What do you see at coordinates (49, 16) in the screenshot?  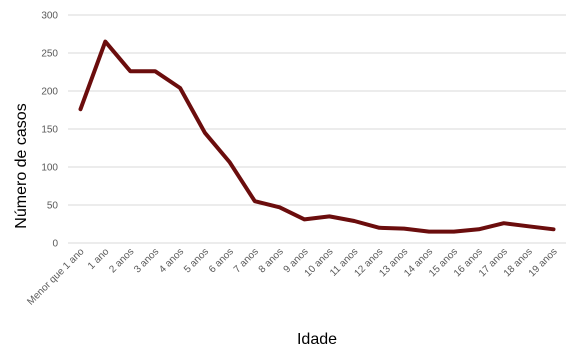 I see `y-tick-label: 300` at bounding box center [49, 16].